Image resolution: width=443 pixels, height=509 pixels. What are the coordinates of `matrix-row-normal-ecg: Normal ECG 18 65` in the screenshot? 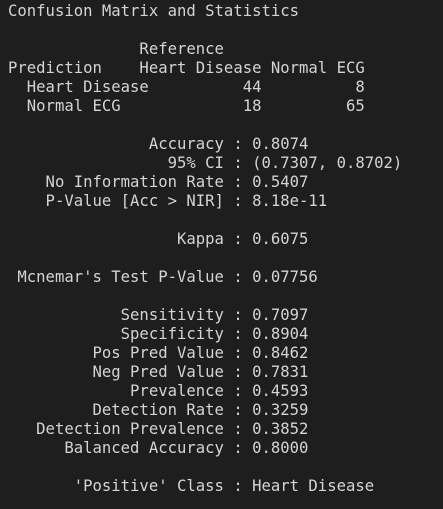 It's located at (186, 106).